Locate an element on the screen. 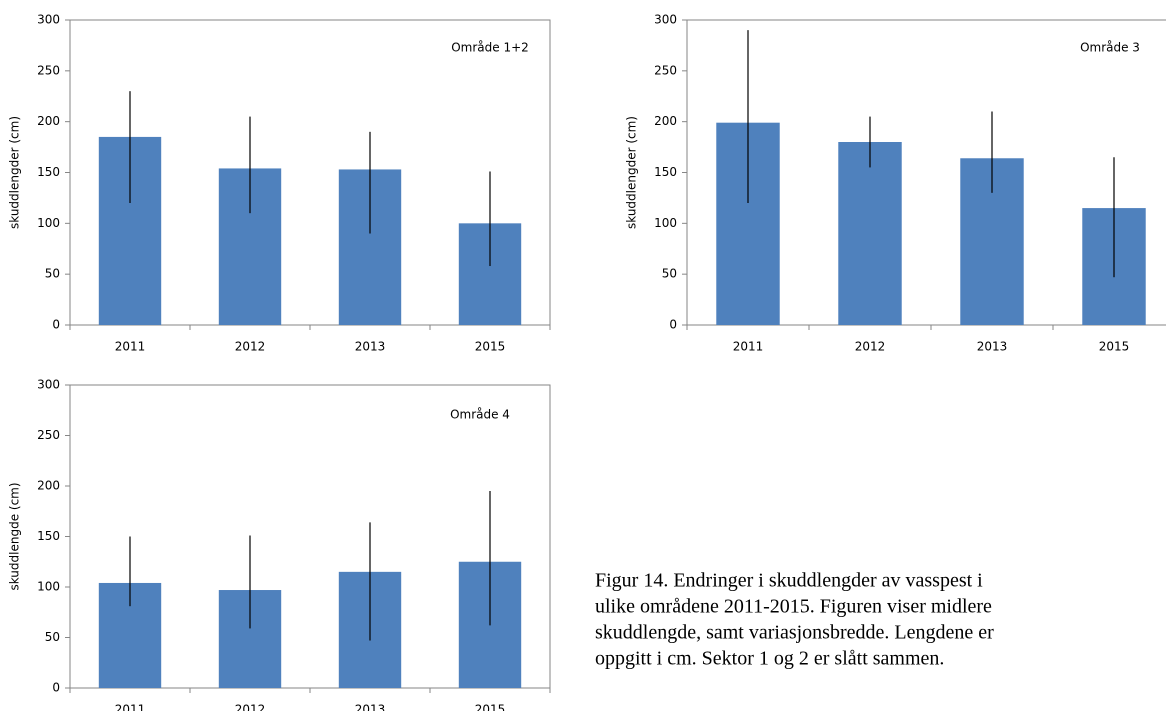  chart-title: Område 1+2 is located at coordinates (490, 48).